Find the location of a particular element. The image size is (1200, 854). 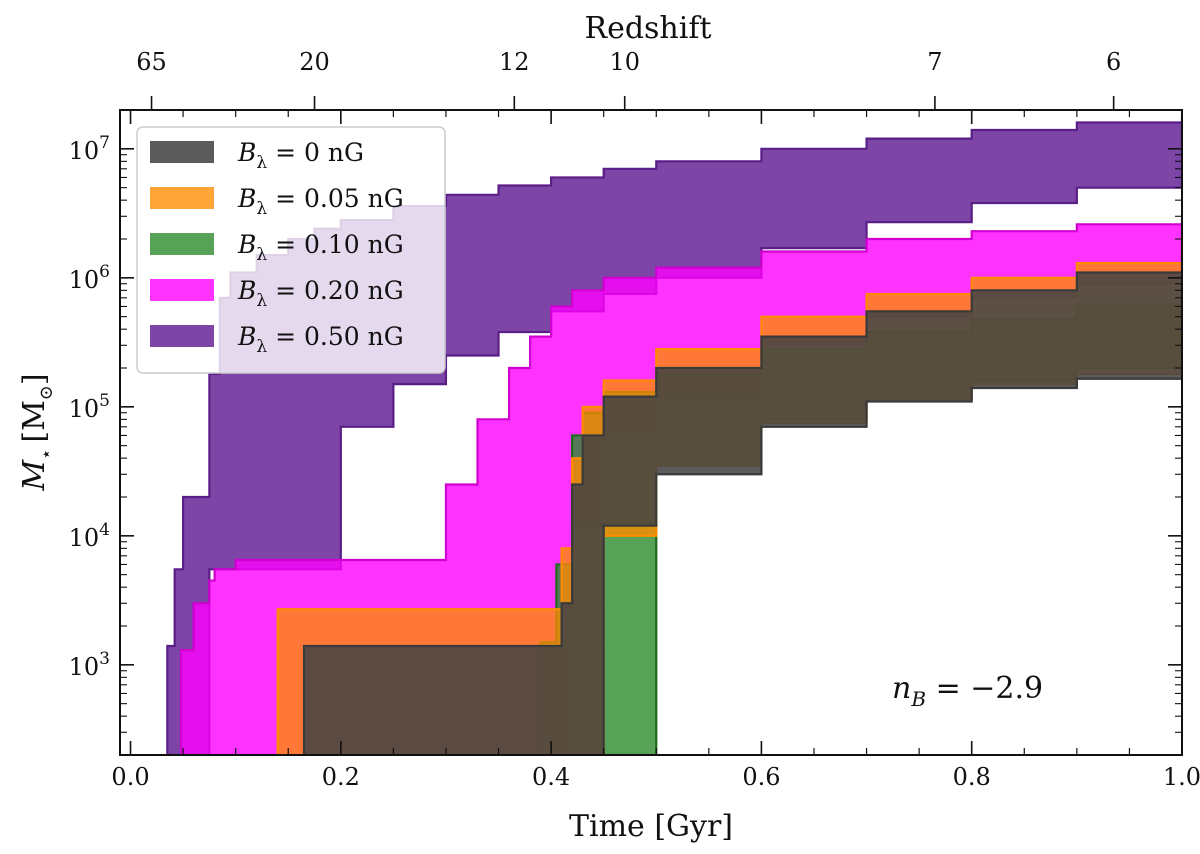

x-tick-label: 0.8 is located at coordinates (972, 777).